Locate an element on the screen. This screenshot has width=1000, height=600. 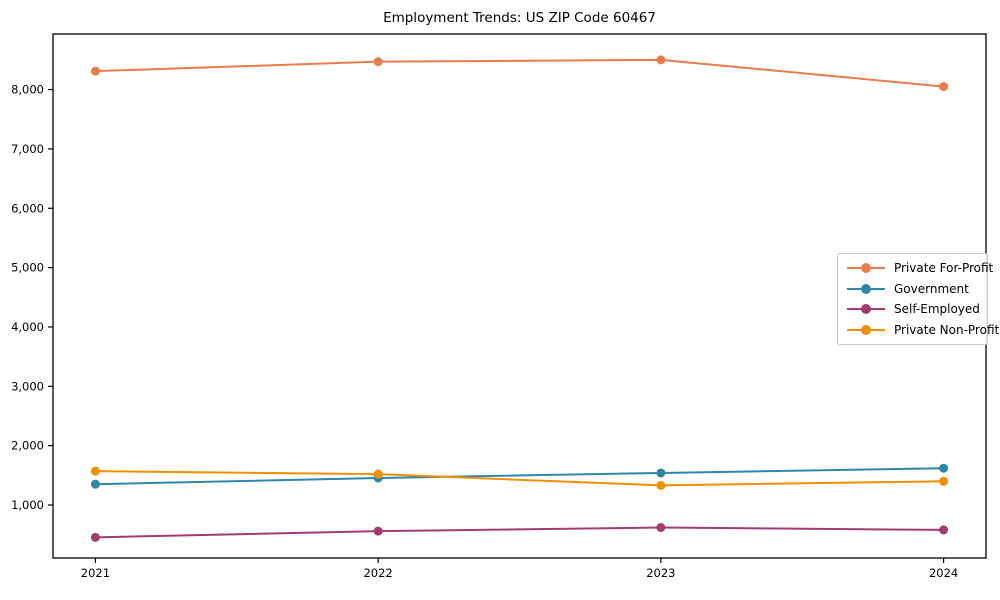
chart-title: Employment Trends: US ZIP Code 60467 is located at coordinates (519, 18).